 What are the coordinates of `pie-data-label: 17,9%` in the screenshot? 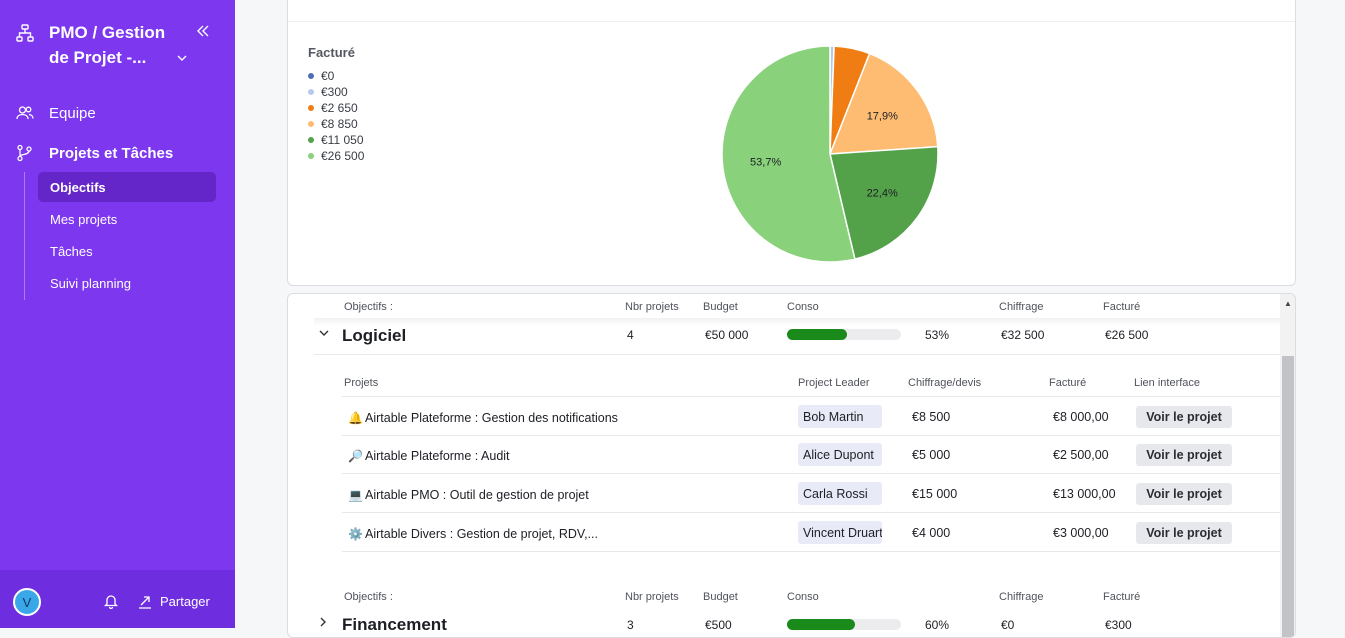 It's located at (882, 117).